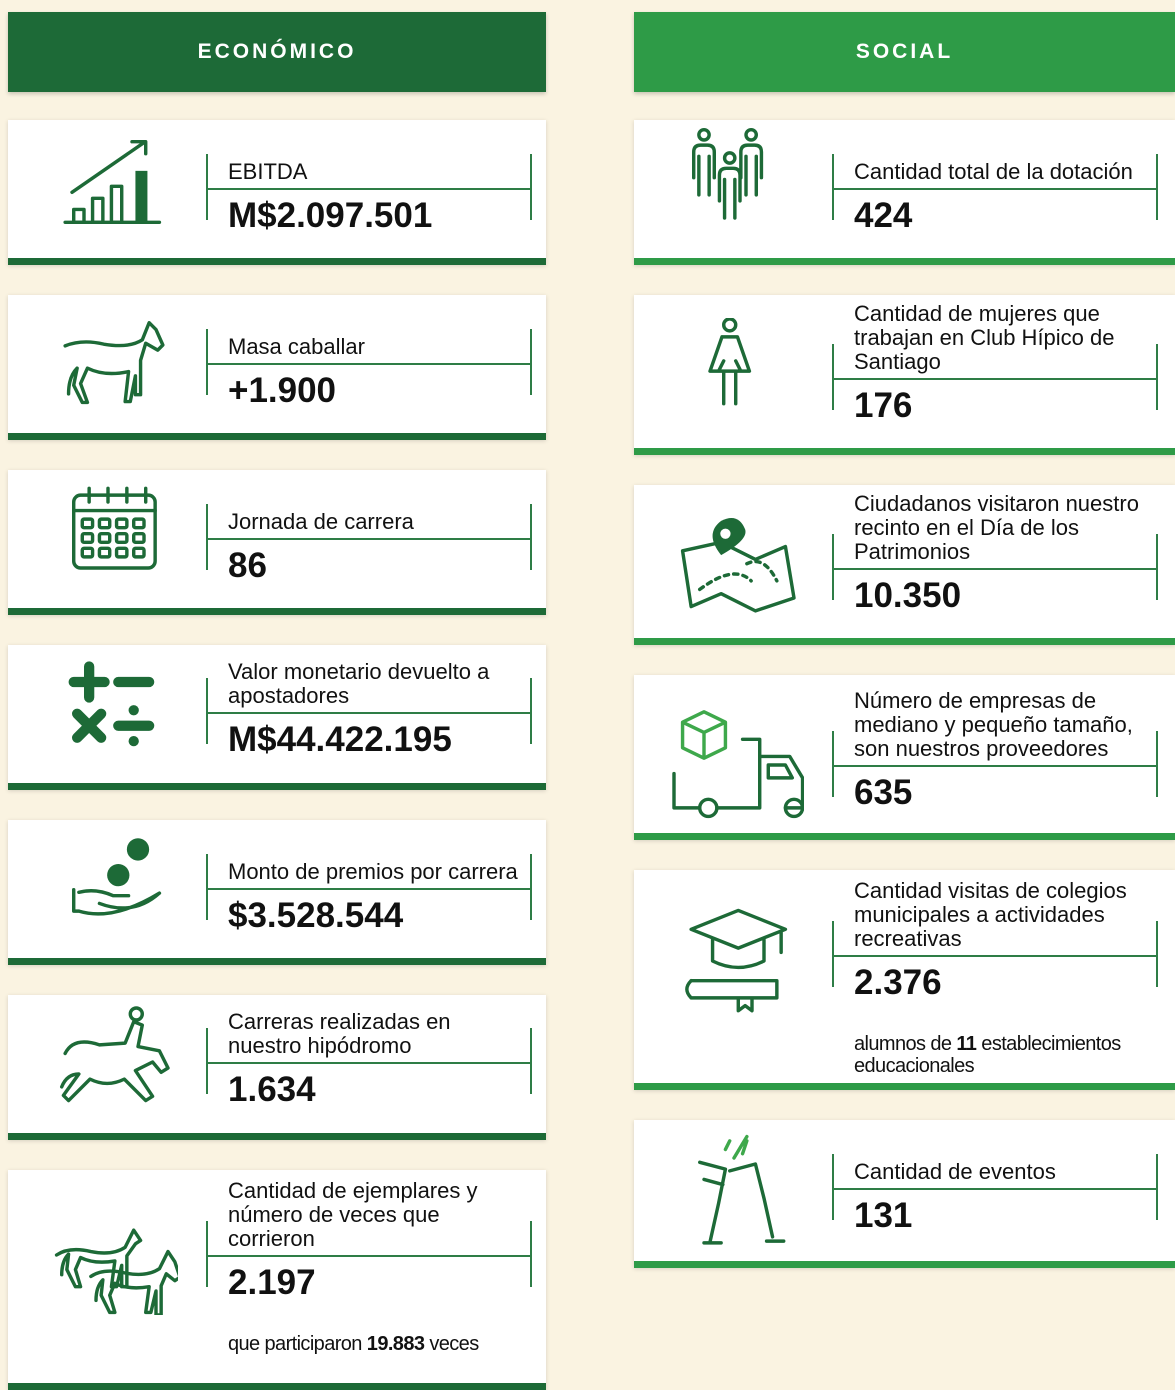 The image size is (1175, 1390). I want to click on stat-value: 424, so click(883, 215).